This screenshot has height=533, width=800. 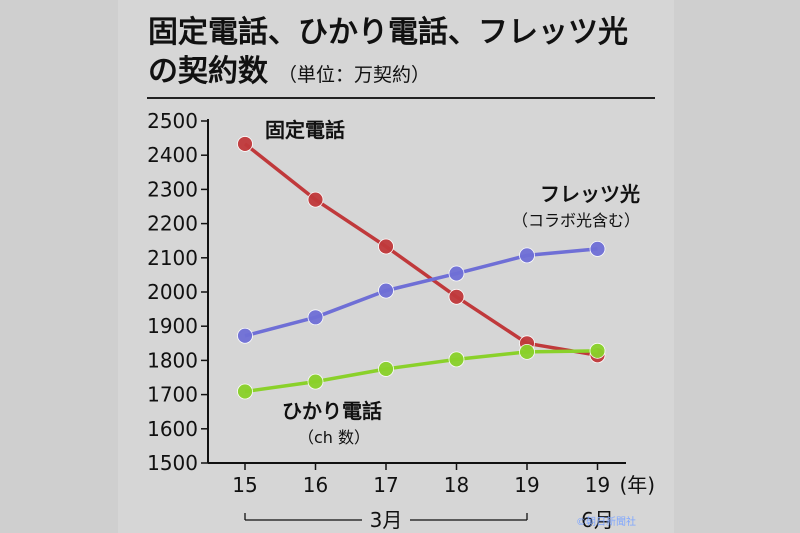 I want to click on y-tick-label: 1800, so click(x=172, y=360).